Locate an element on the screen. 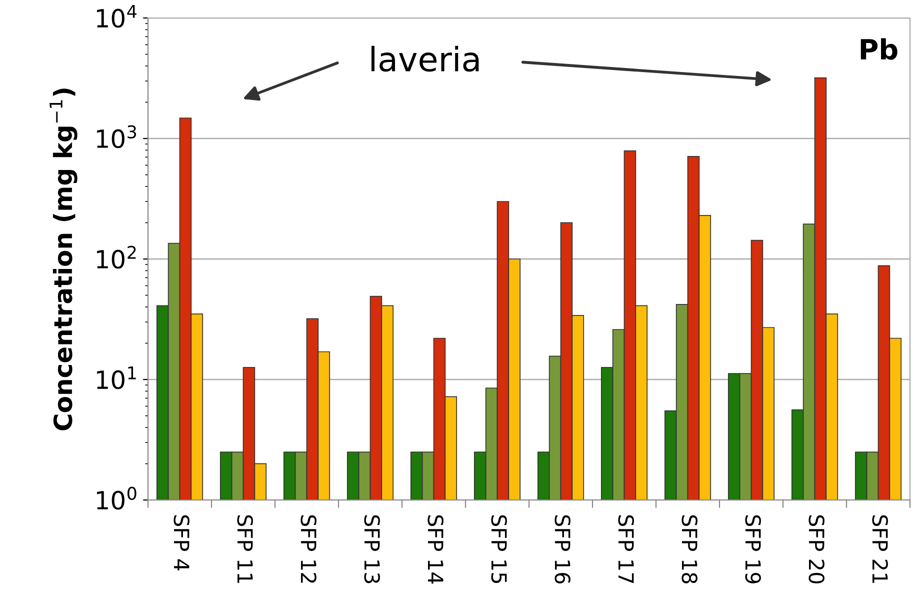 The height and width of the screenshot is (609, 914). y-axis-title: Concentration (mg kg$^{−1}$) is located at coordinates (64, 259).